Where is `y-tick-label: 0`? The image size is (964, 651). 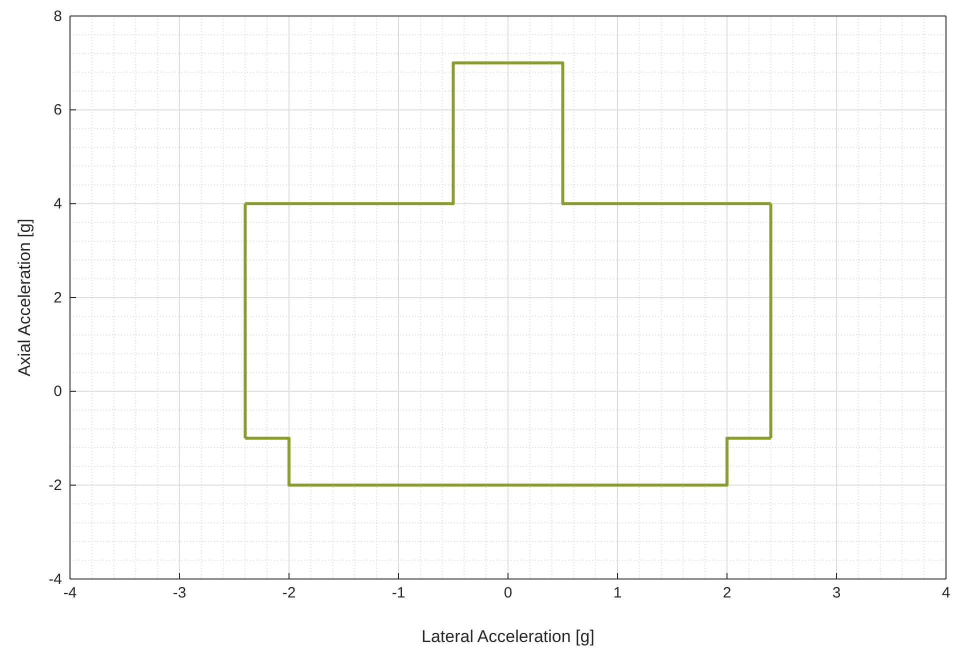
y-tick-label: 0 is located at coordinates (58, 391).